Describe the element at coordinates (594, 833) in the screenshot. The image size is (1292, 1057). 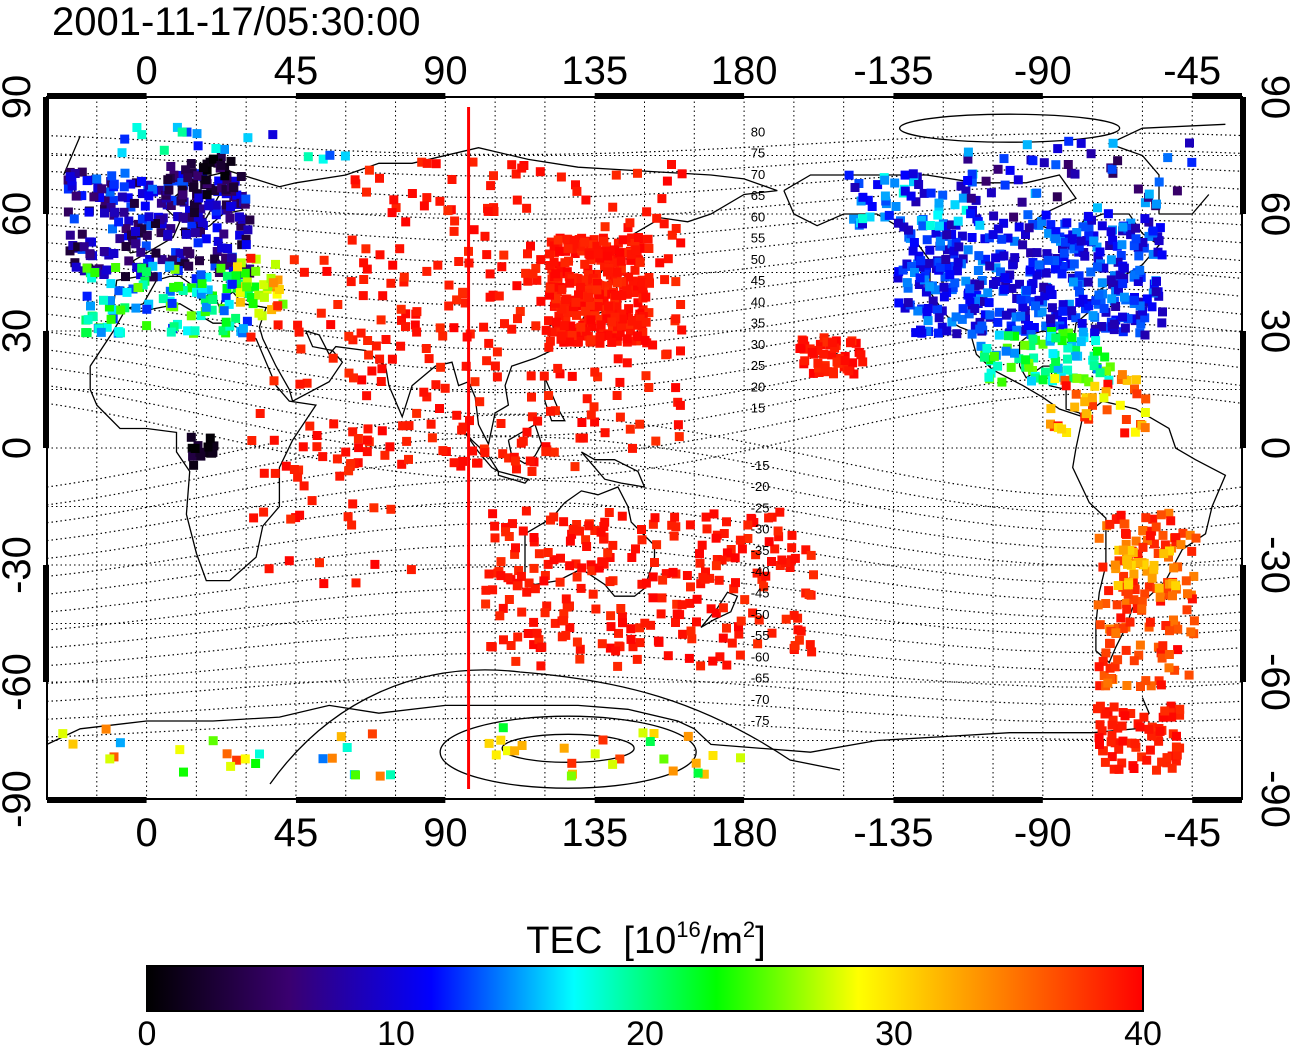
I see `bottom-tick-label: 135` at that location.